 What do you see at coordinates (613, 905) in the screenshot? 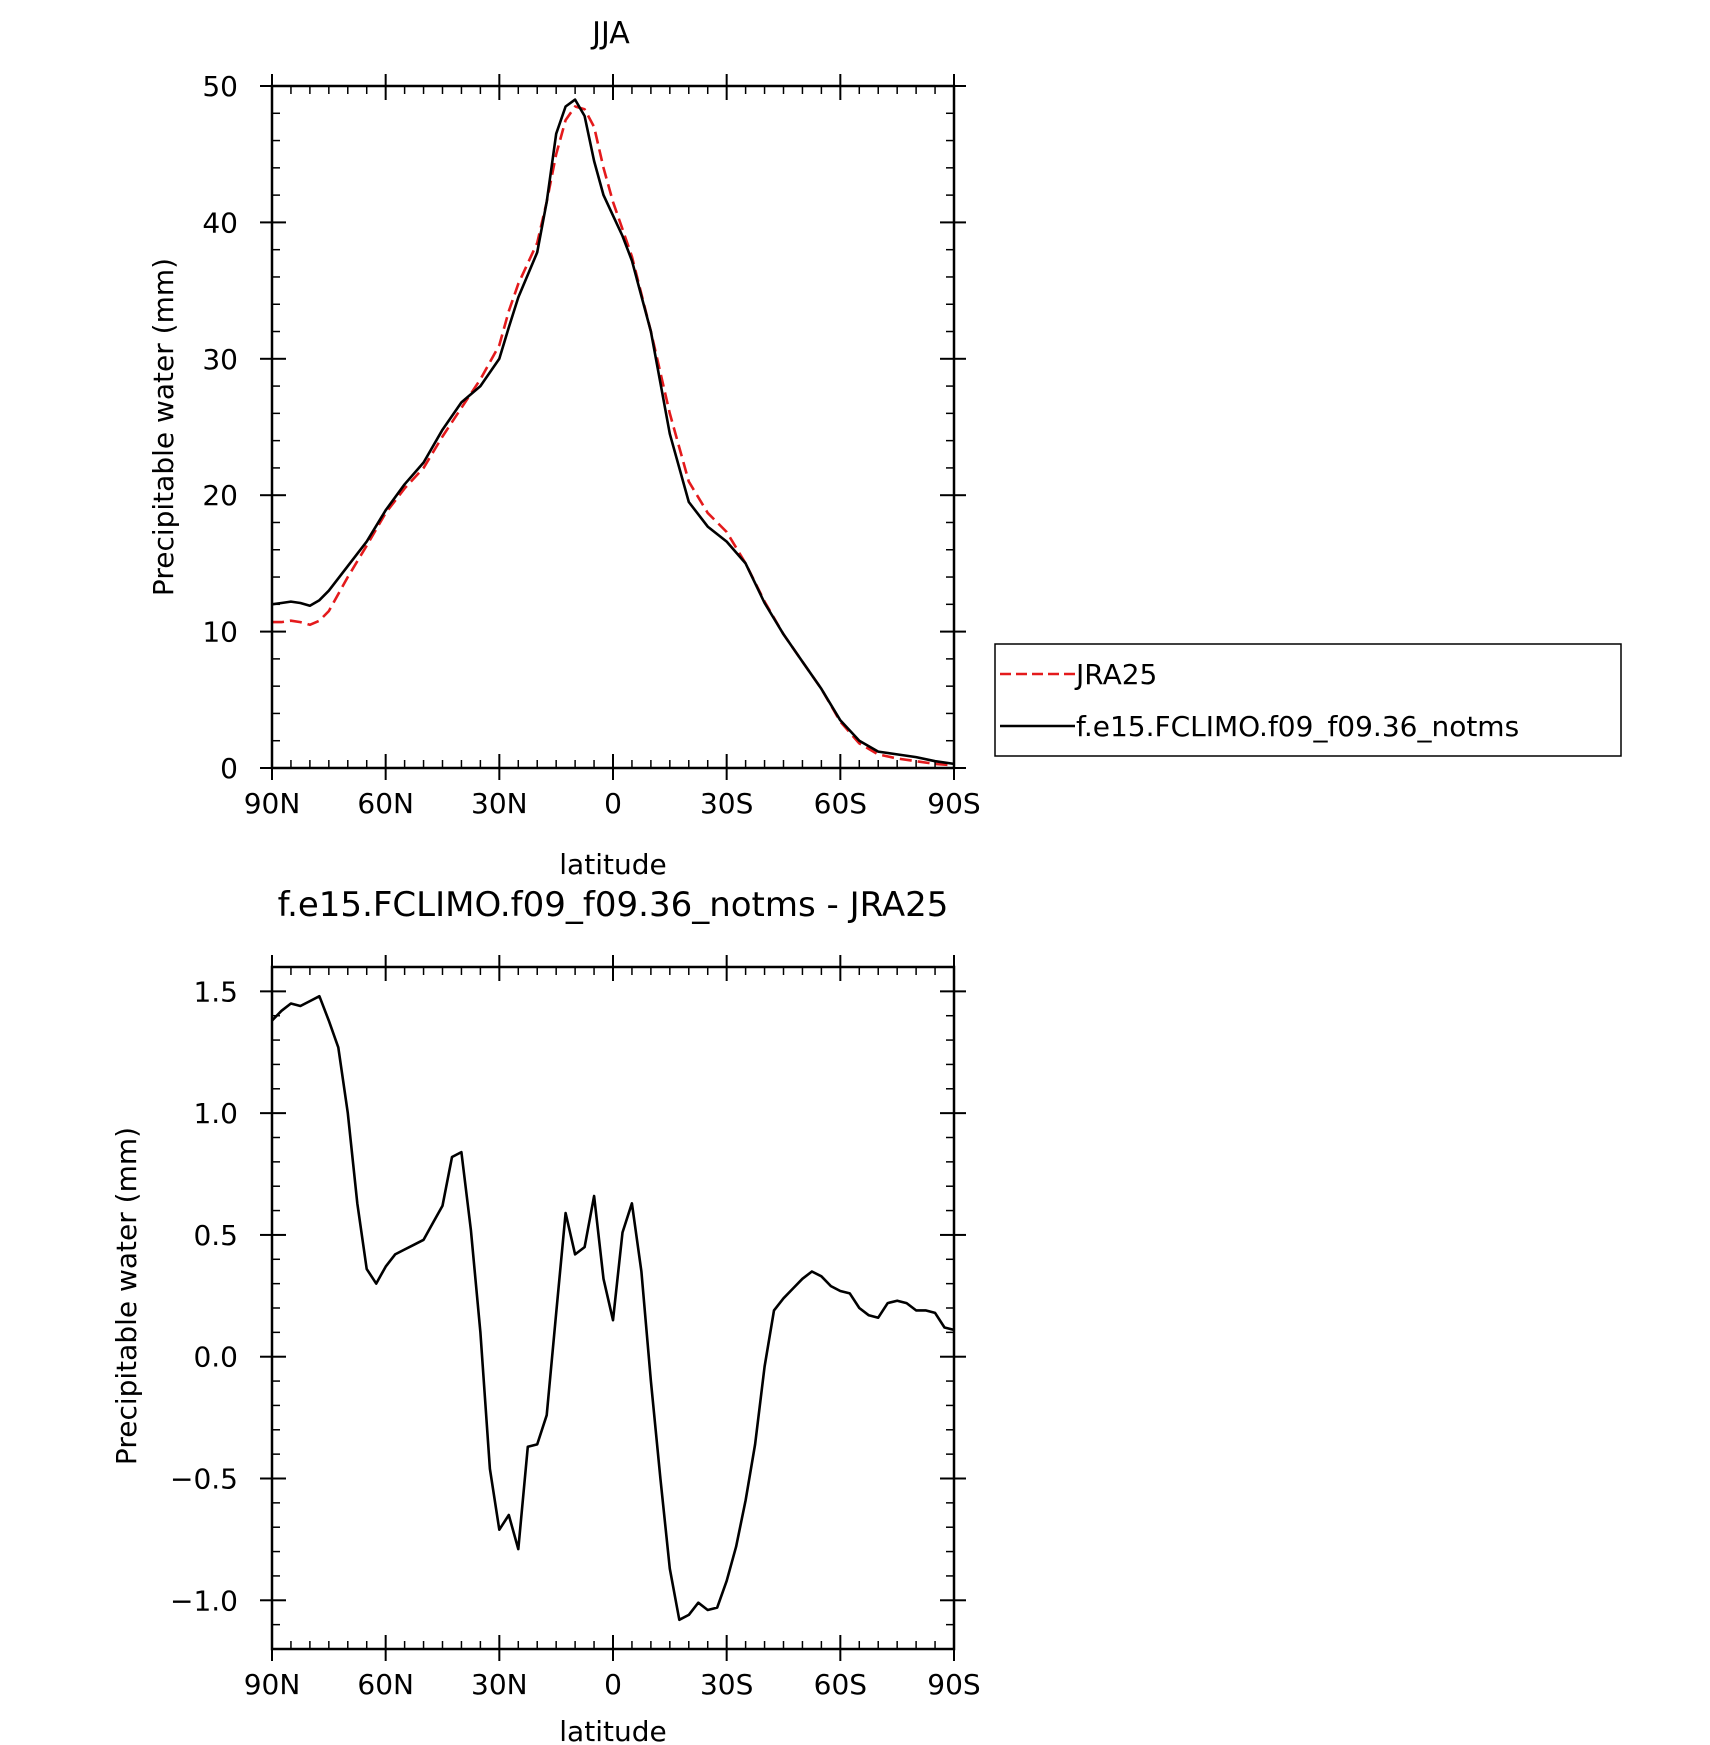
I see `chart-title: f.e15.FCLIMO.f09_f09.36_notms - JRA25` at bounding box center [613, 905].